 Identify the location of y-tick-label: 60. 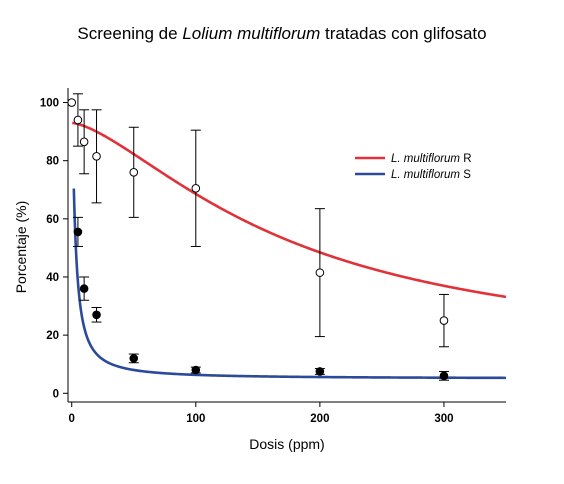
(52, 220).